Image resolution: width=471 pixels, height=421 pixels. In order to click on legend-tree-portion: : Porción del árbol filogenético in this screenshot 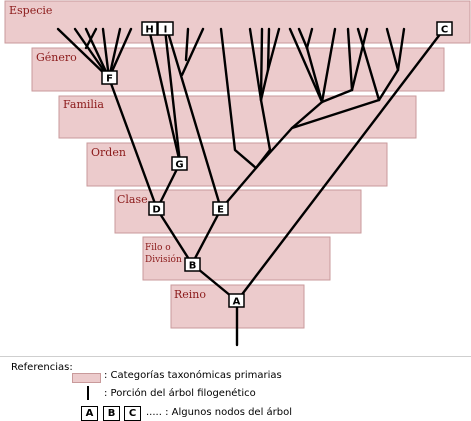, I will do `click(180, 393)`.